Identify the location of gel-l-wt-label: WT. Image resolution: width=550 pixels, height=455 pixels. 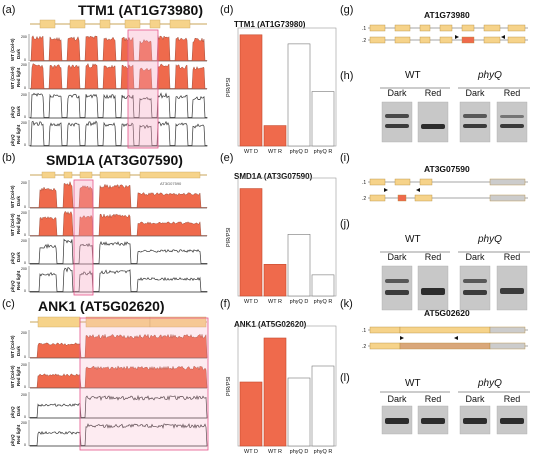
(413, 383).